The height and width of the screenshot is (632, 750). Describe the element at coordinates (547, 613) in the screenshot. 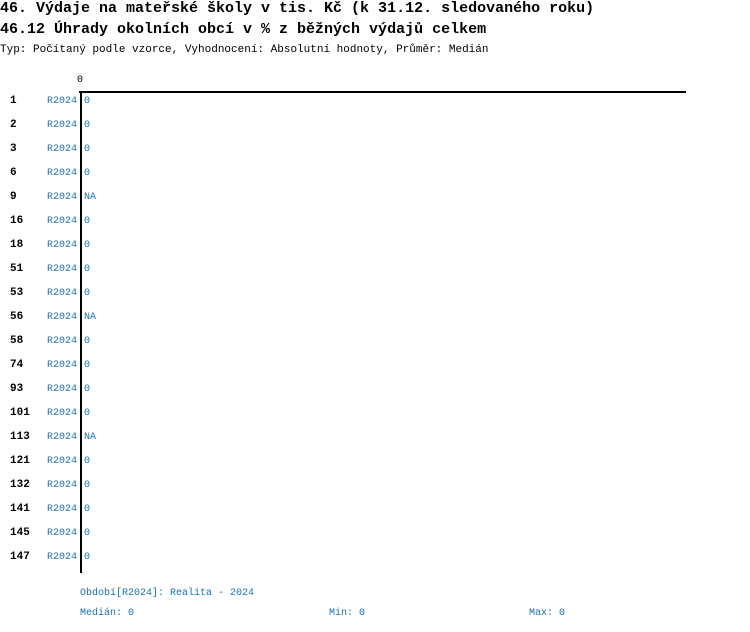

I see `max-stat: Max: 0` at that location.